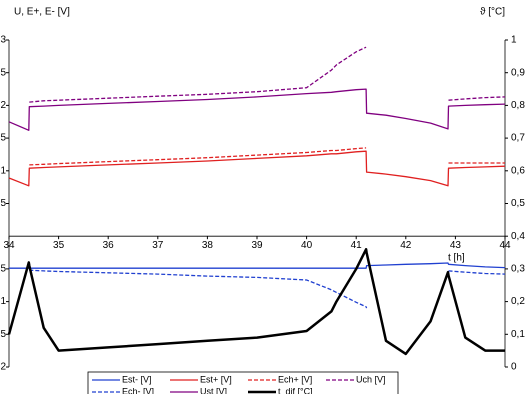  I want to click on x-tick-label: 37, so click(158, 245).